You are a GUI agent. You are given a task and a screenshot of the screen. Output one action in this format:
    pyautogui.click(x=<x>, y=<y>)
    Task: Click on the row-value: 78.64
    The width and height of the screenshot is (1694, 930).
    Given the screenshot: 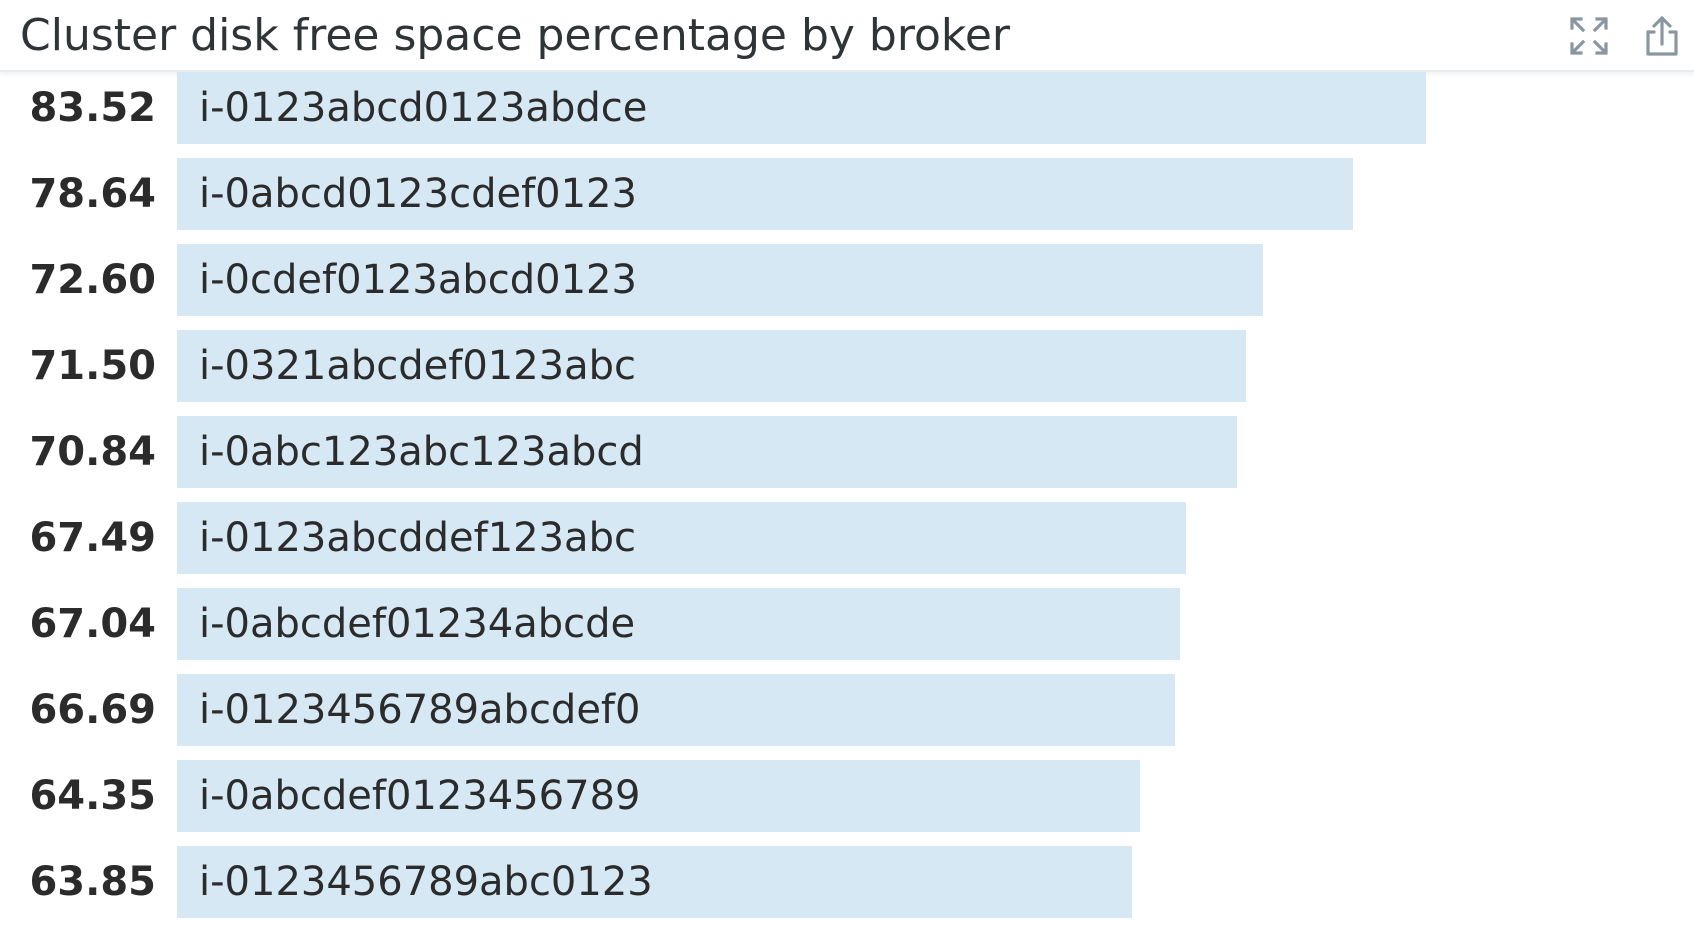 What is the action you would take?
    pyautogui.click(x=92, y=194)
    